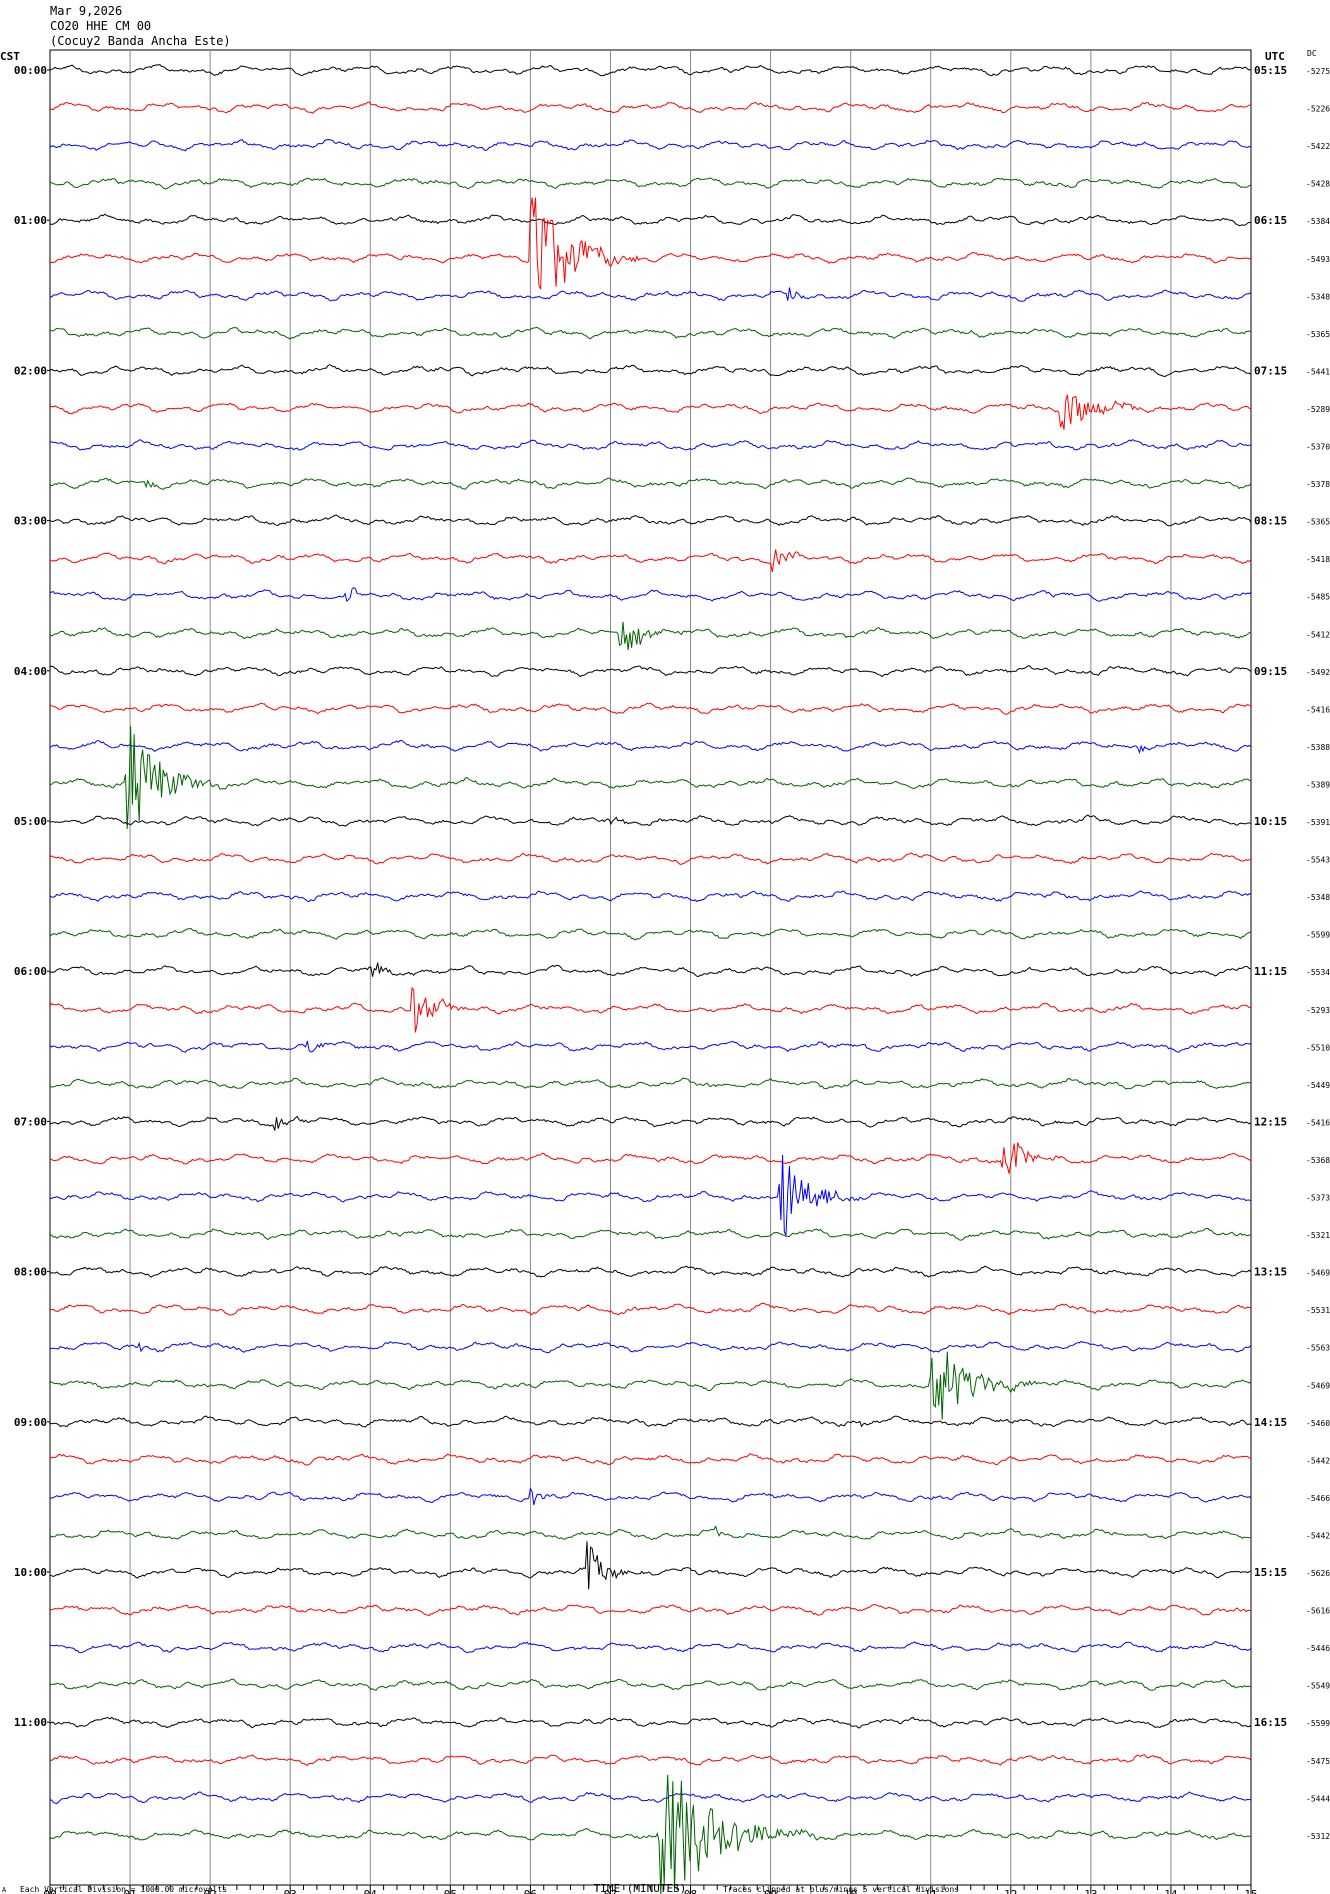  What do you see at coordinates (86, 11) in the screenshot?
I see `date-label: Mar 9,2026` at bounding box center [86, 11].